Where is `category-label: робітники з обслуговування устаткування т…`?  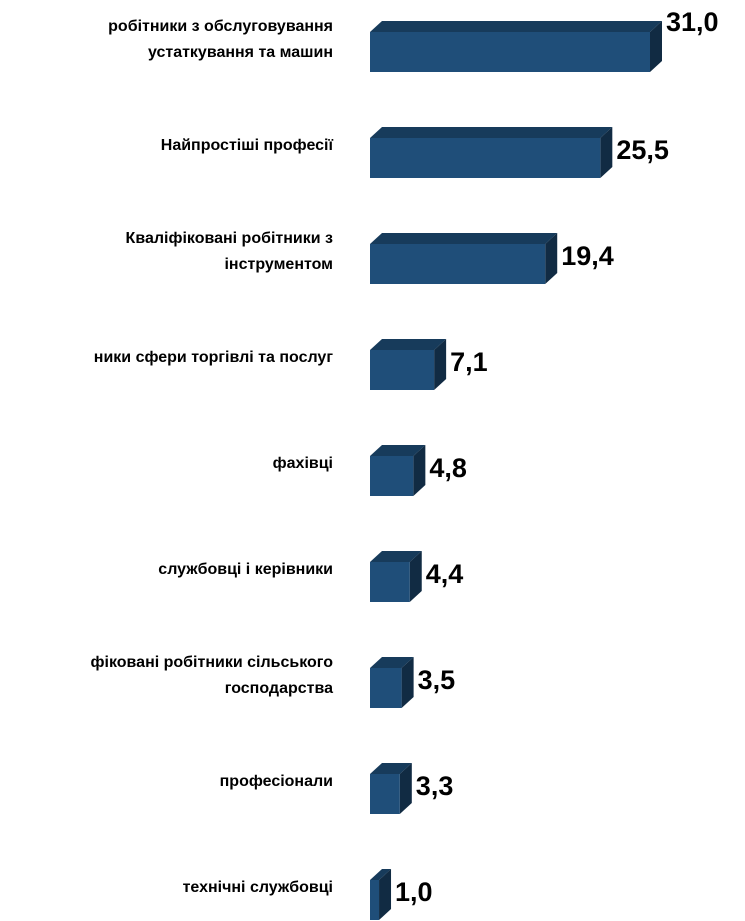
category-label: робітники з обслуговування устаткування т… is located at coordinates (220, 39).